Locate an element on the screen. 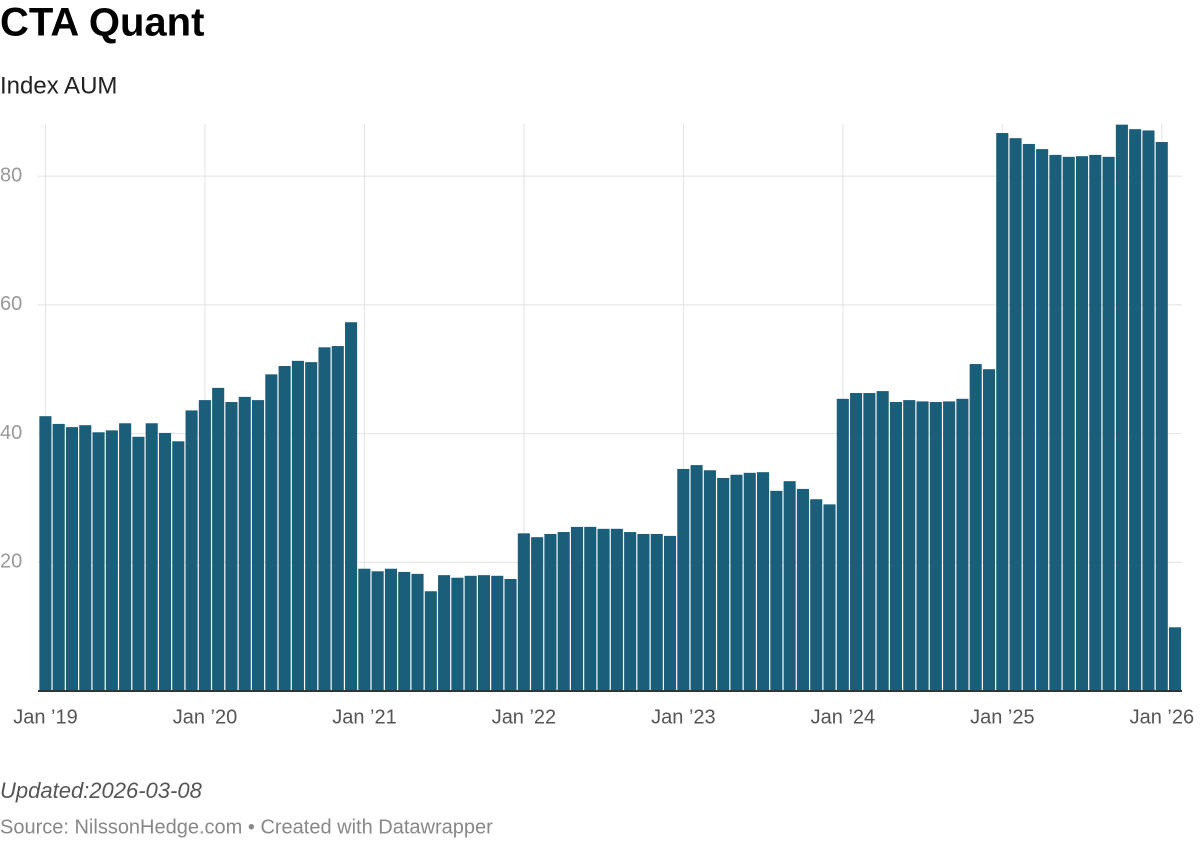 The image size is (1200, 847). x-tick-label: Jan ’20 is located at coordinates (205, 717).